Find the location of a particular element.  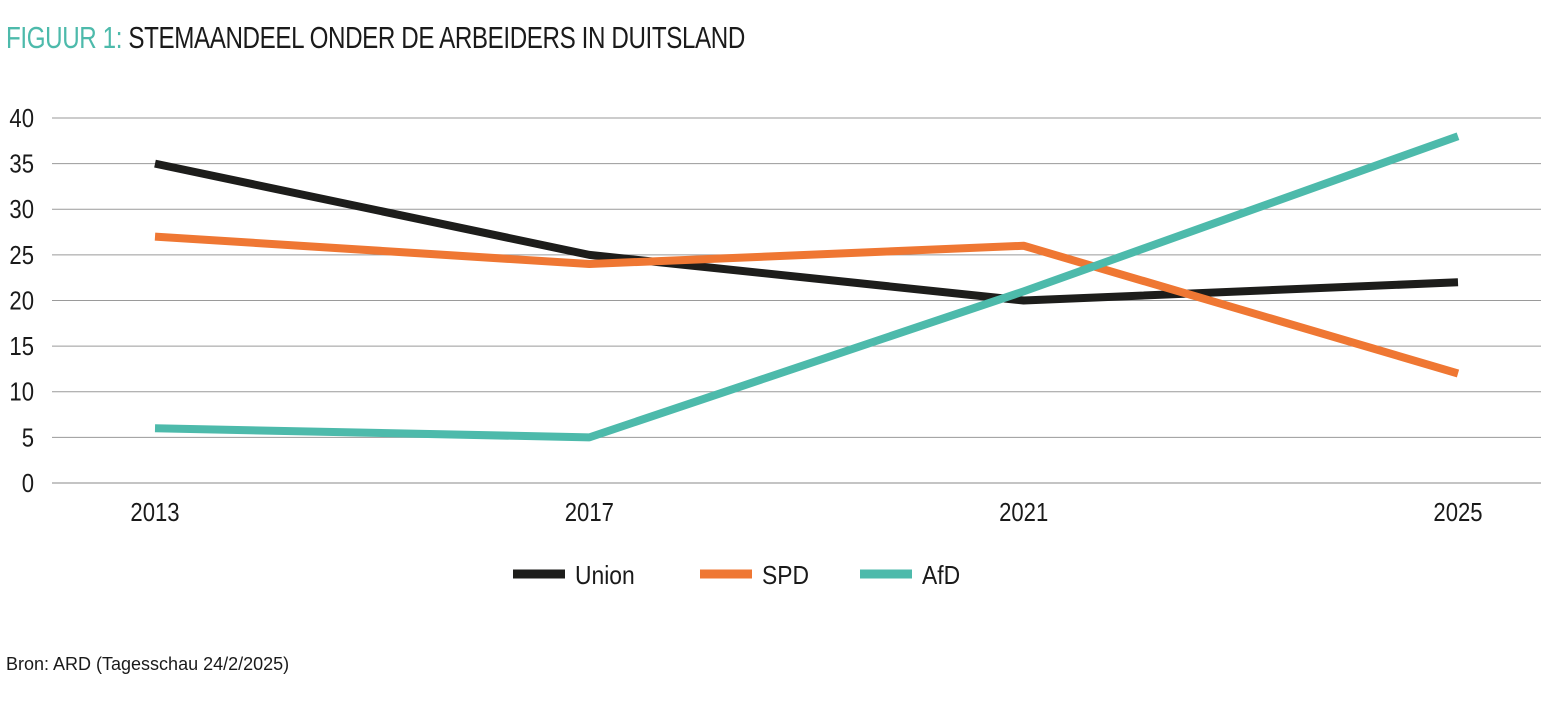

y-tick-label: 35 is located at coordinates (21, 164).